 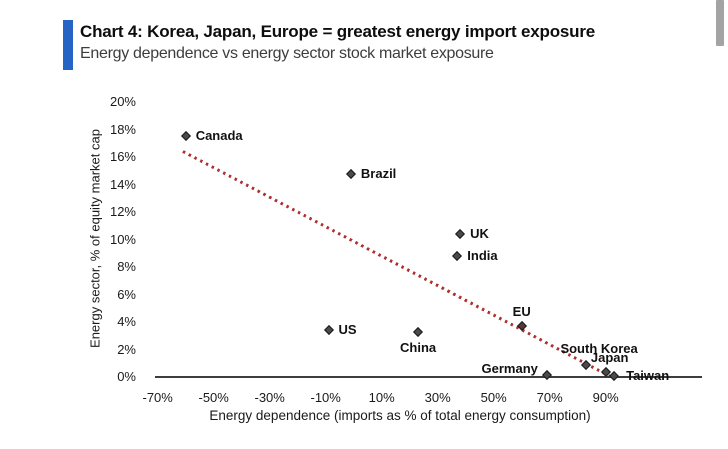 I want to click on data-point-germany, so click(x=546, y=374).